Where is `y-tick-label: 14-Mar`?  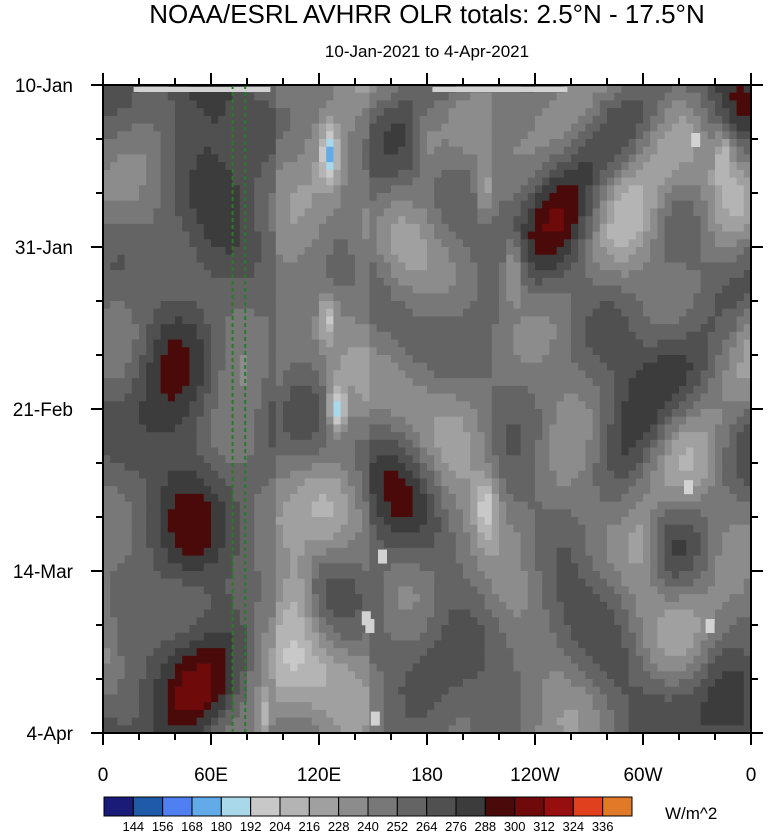
y-tick-label: 14-Mar is located at coordinates (43, 572).